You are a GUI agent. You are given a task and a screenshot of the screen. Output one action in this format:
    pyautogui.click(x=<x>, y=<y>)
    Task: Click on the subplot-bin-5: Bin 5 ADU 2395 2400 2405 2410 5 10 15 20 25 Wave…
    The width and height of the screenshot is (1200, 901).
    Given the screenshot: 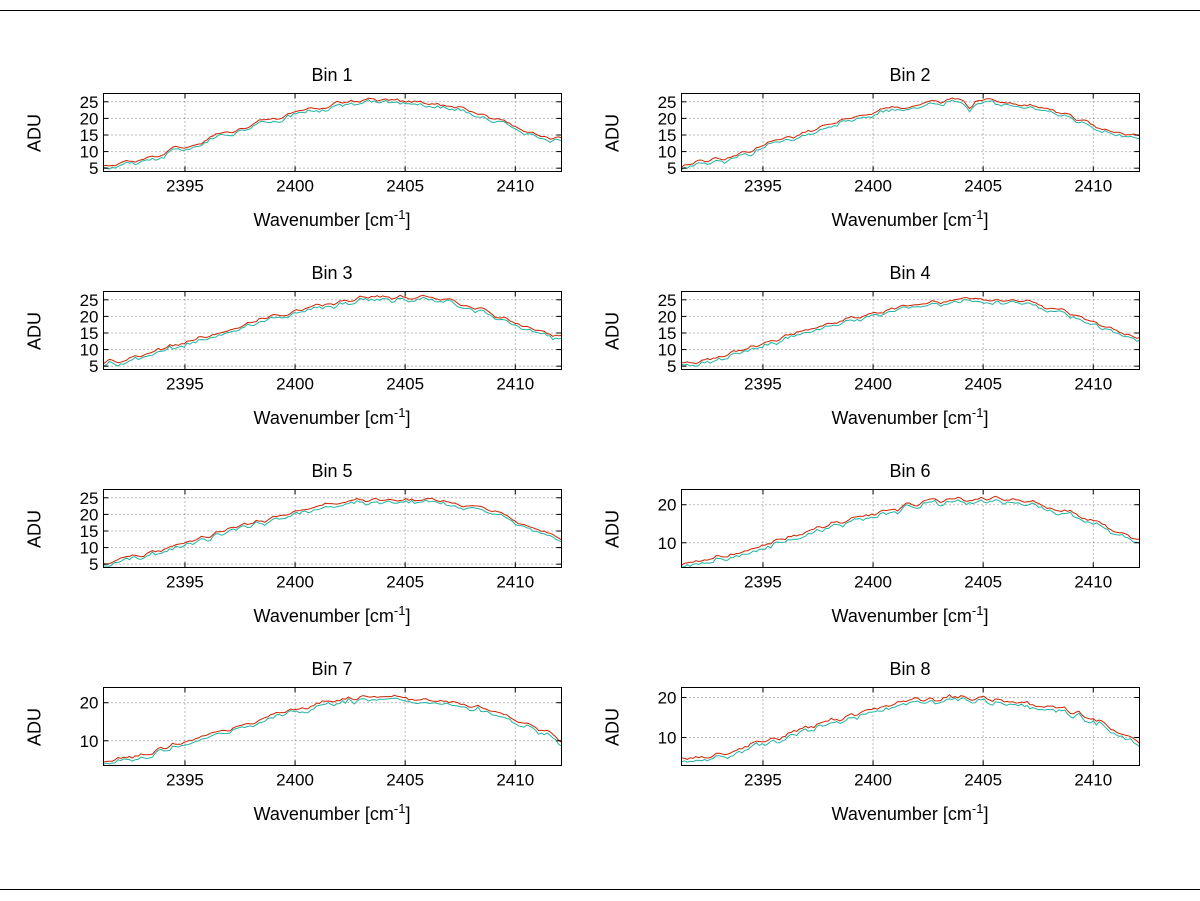 What is the action you would take?
    pyautogui.click(x=311, y=533)
    